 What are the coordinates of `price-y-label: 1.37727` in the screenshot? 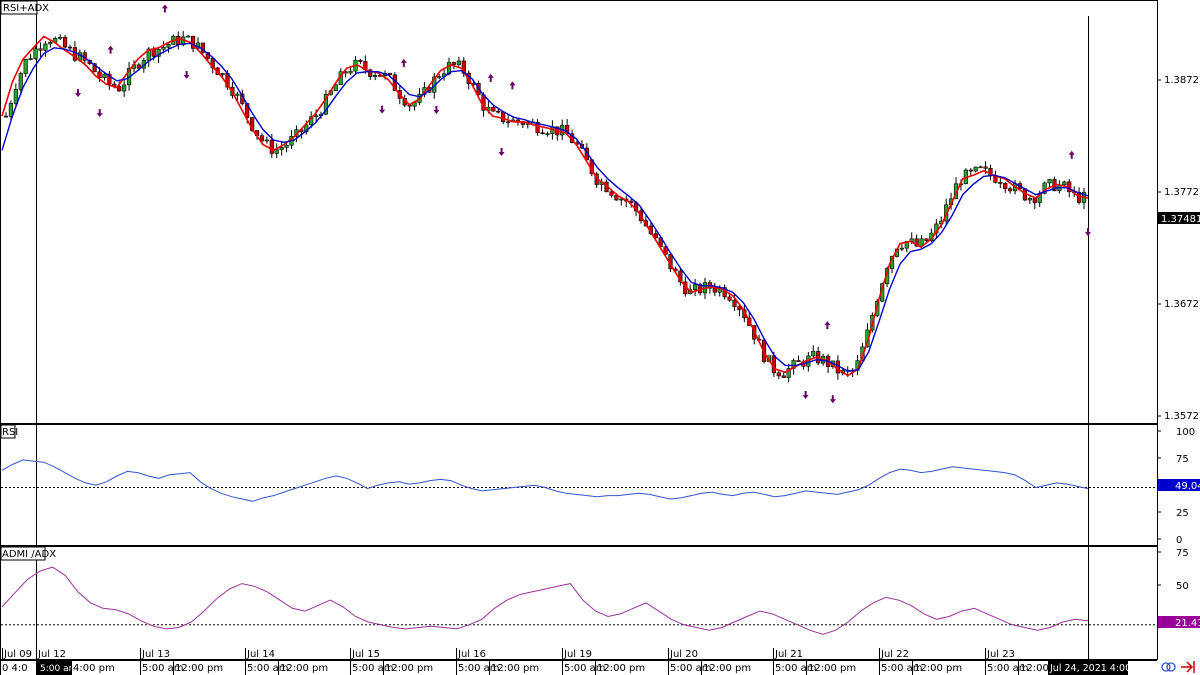 It's located at (1182, 192).